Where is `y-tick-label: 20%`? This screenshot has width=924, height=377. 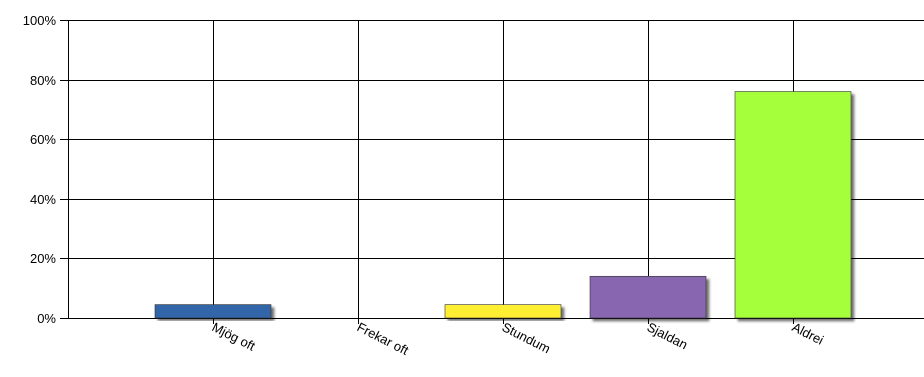 y-tick-label: 20% is located at coordinates (43, 258).